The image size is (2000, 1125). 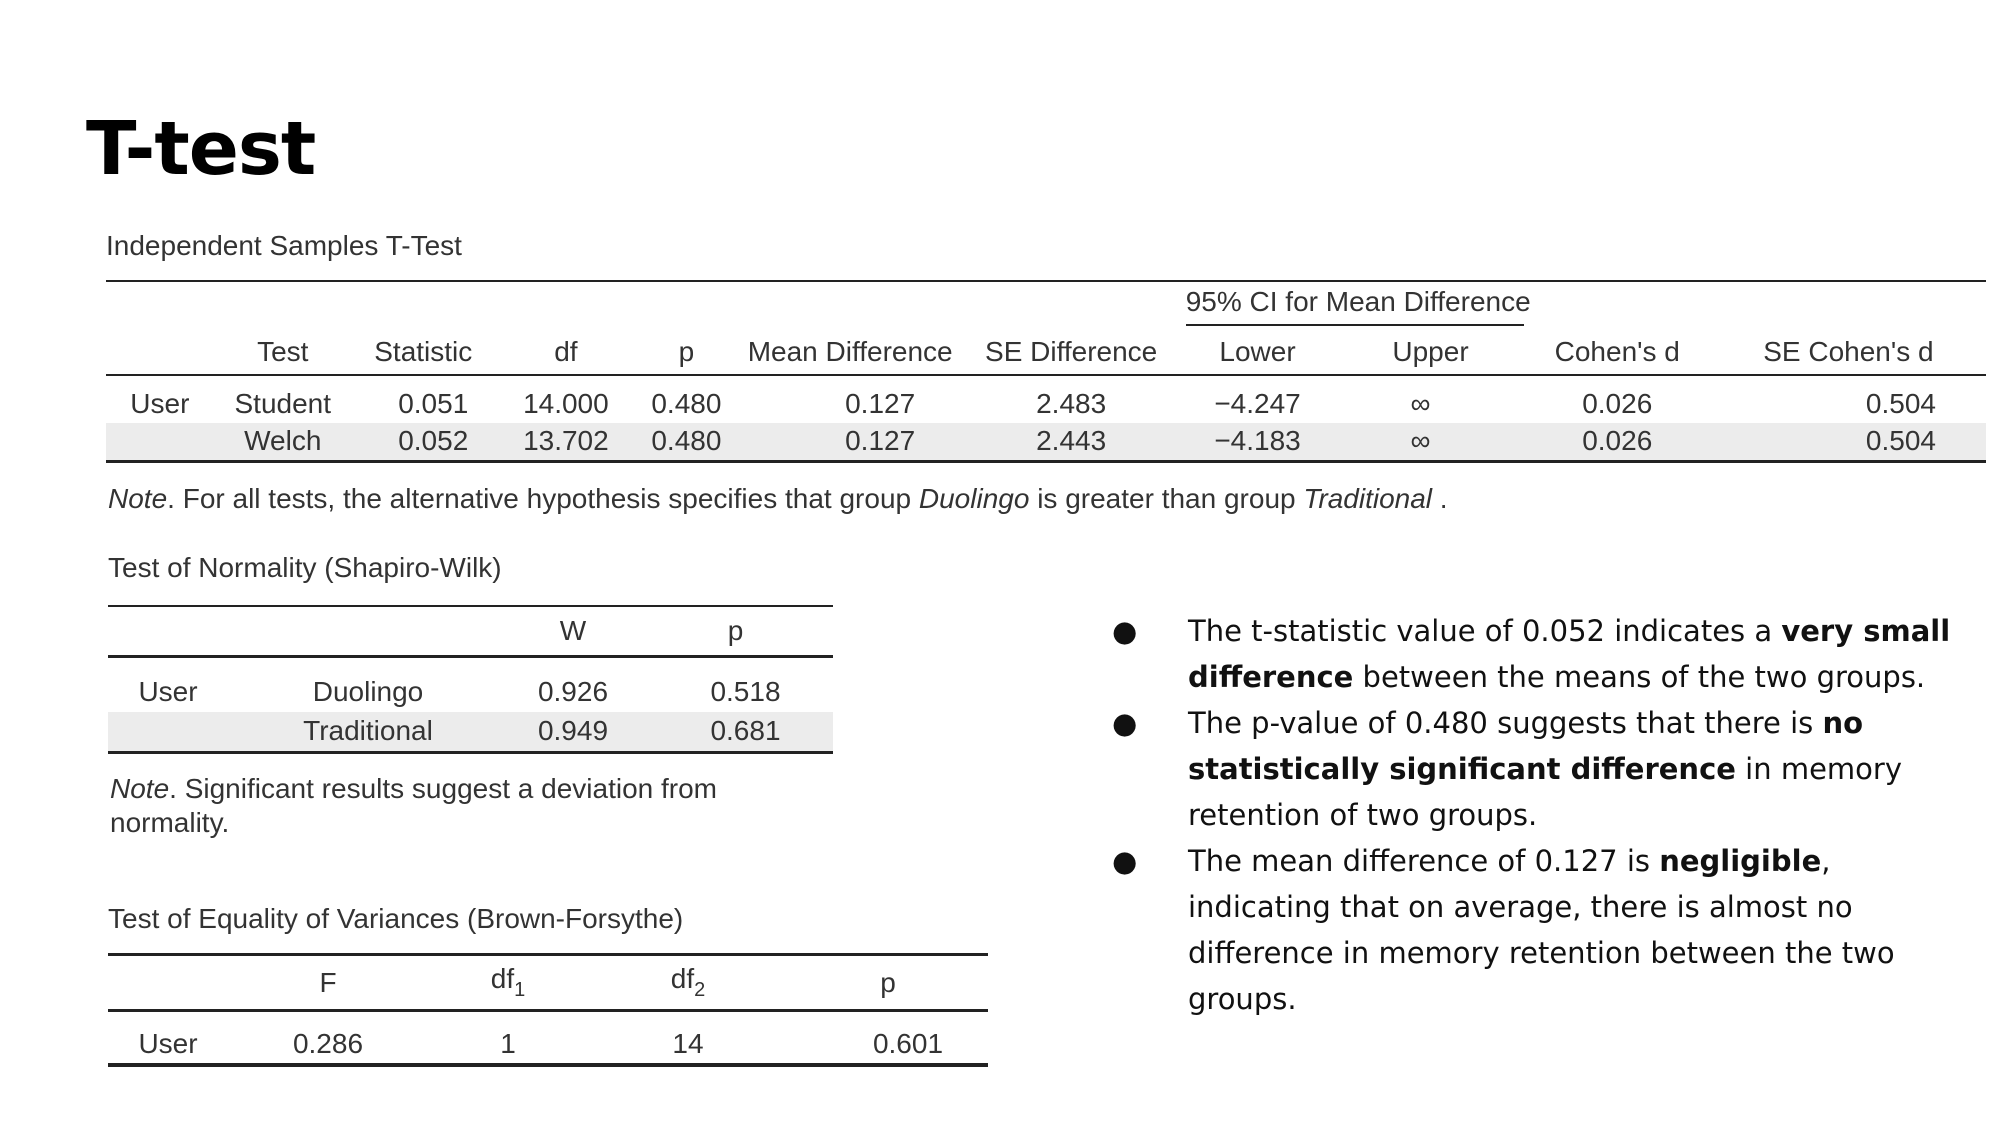 I want to click on table-cell: Duolingo, so click(x=368, y=691).